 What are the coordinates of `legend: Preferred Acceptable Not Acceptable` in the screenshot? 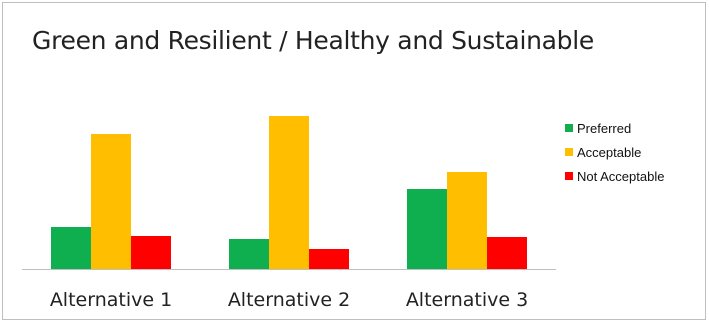 It's located at (614, 152).